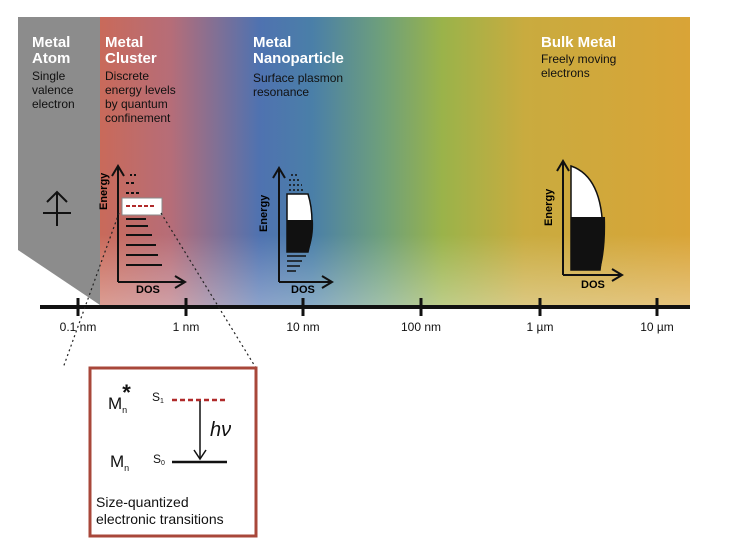  Describe the element at coordinates (303, 327) in the screenshot. I see `tick-label-10nm: 10 nm` at that location.